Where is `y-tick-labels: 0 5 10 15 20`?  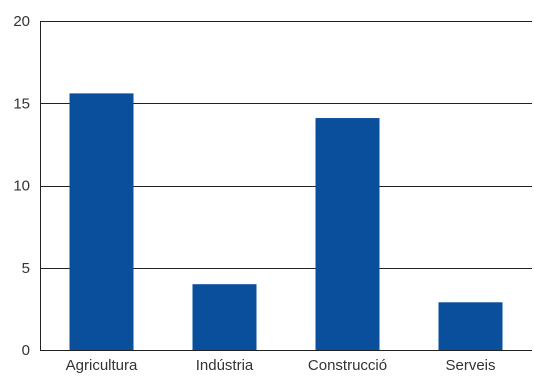
y-tick-labels: 0 5 10 15 20 is located at coordinates (21, 186).